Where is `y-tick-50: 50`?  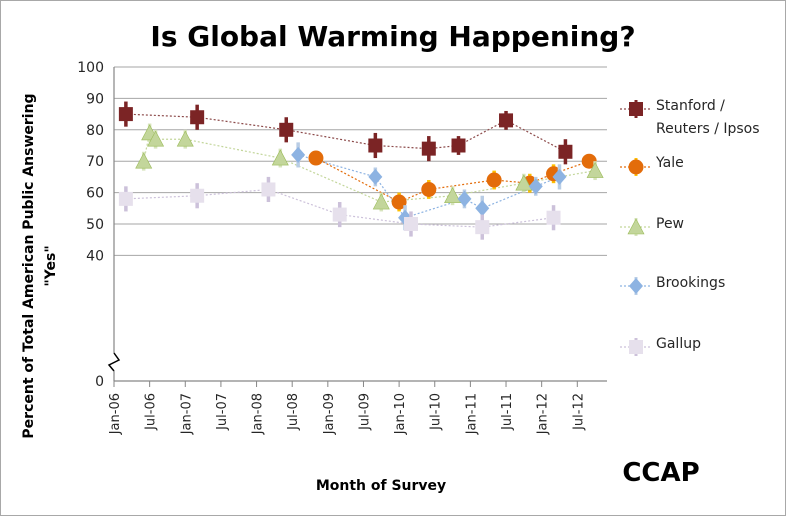 y-tick-50: 50 is located at coordinates (95, 225).